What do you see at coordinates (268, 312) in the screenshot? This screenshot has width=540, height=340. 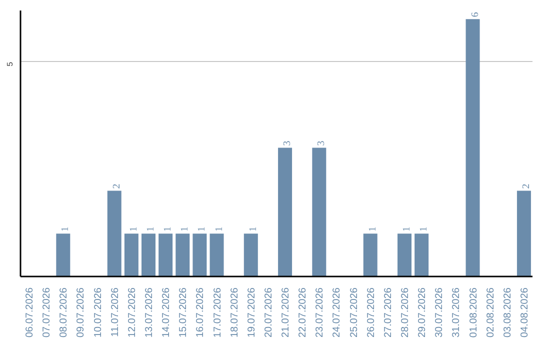 I see `x-tick-label: 20.07.2026` at bounding box center [268, 312].